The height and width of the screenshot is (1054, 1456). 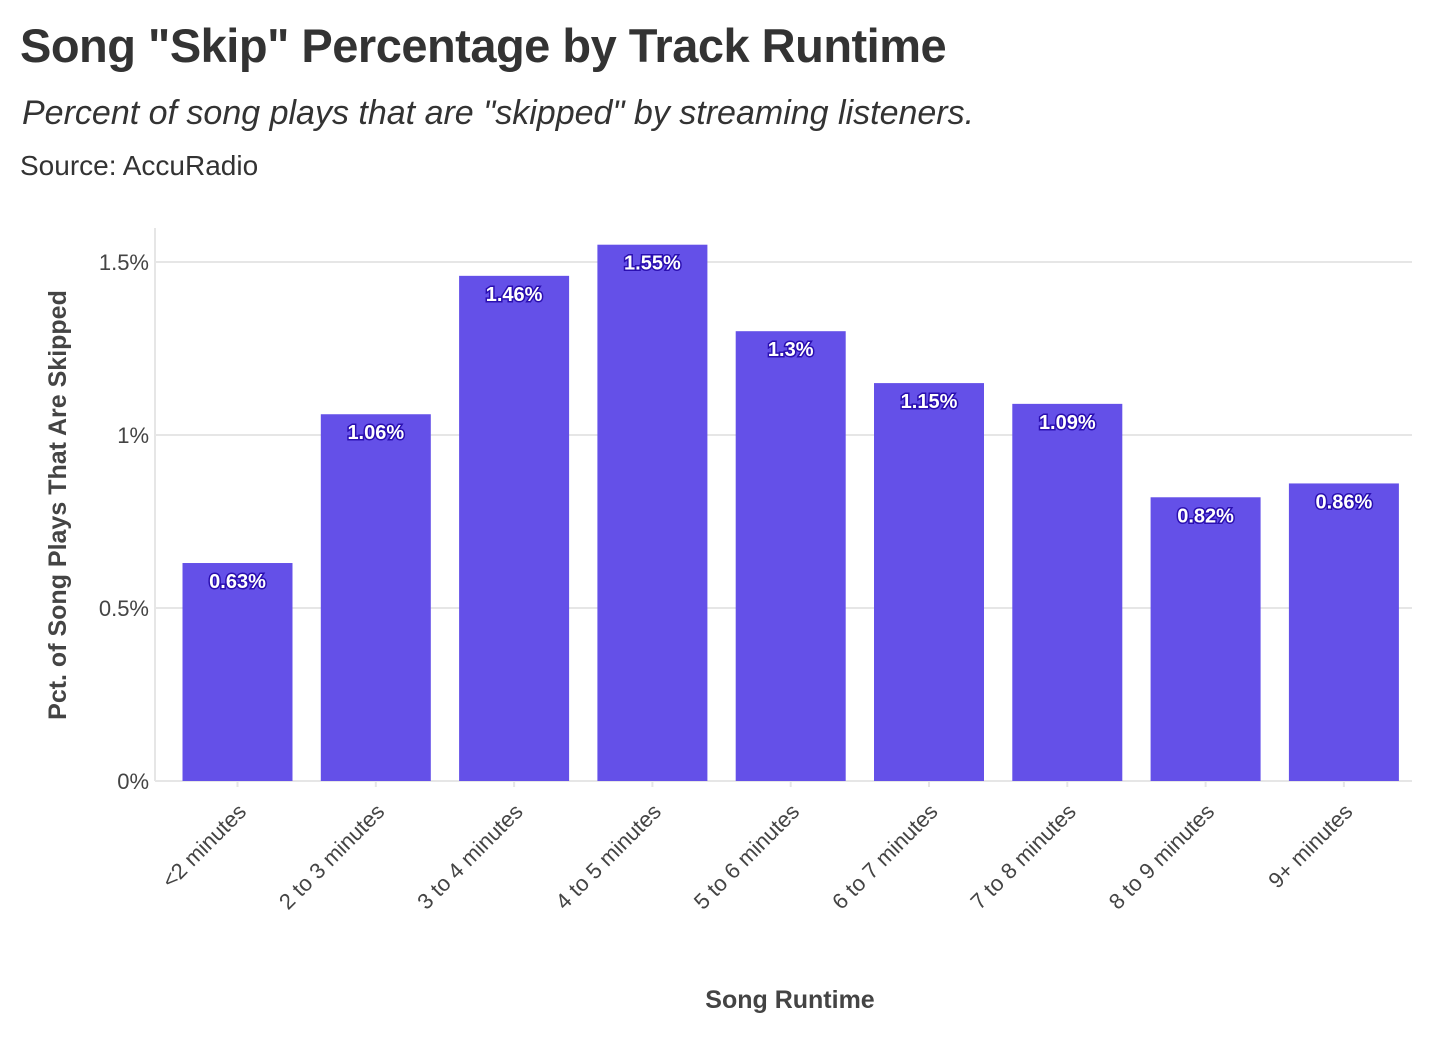 What do you see at coordinates (790, 1000) in the screenshot?
I see `x-axis-title: Song Runtime` at bounding box center [790, 1000].